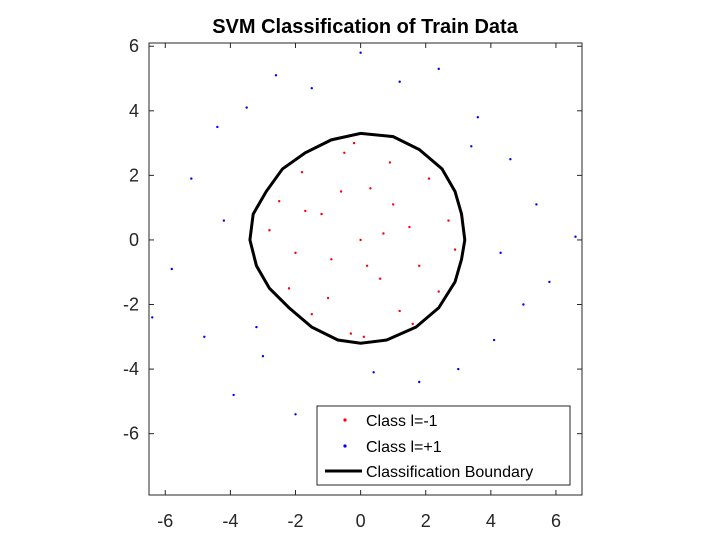 The height and width of the screenshot is (557, 706). Describe the element at coordinates (134, 111) in the screenshot. I see `y-tick-label-5: 4` at that location.